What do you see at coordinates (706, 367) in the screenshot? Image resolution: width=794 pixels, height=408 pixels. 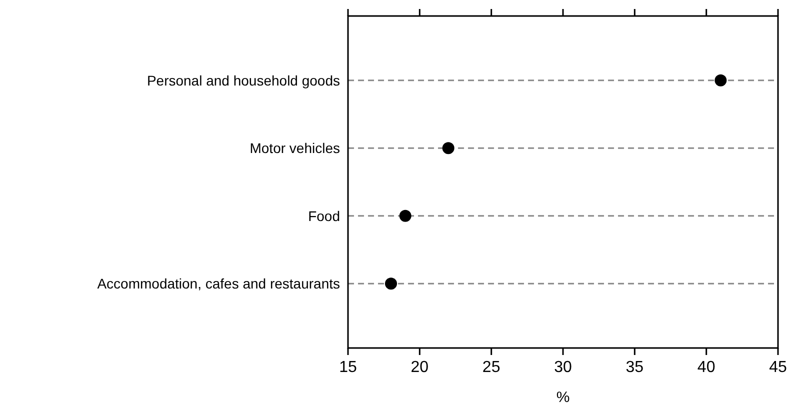 I see `x-tick-label: 40` at bounding box center [706, 367].